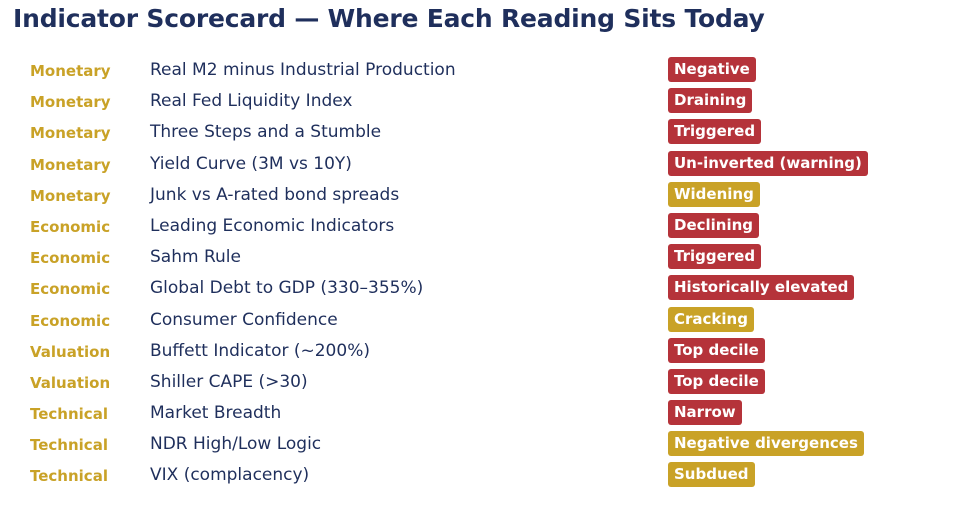 This screenshot has width=969, height=509. I want to click on indicator-name: Global Debt to GDP (330–355%), so click(287, 288).